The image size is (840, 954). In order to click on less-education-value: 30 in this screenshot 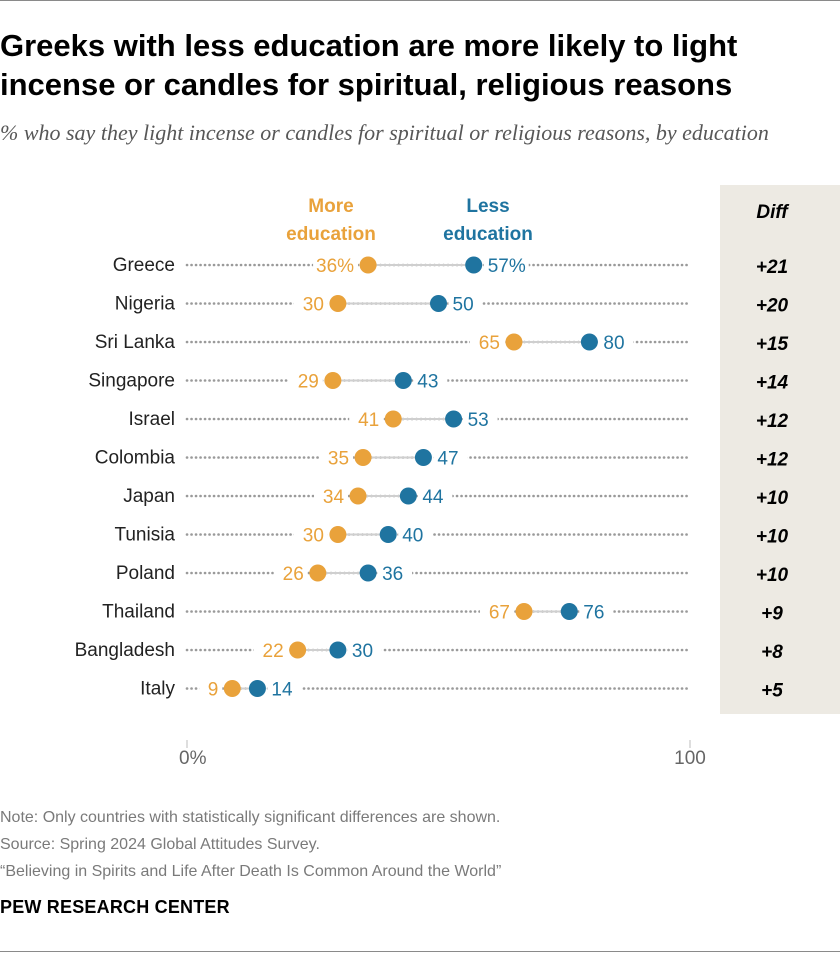, I will do `click(362, 651)`.